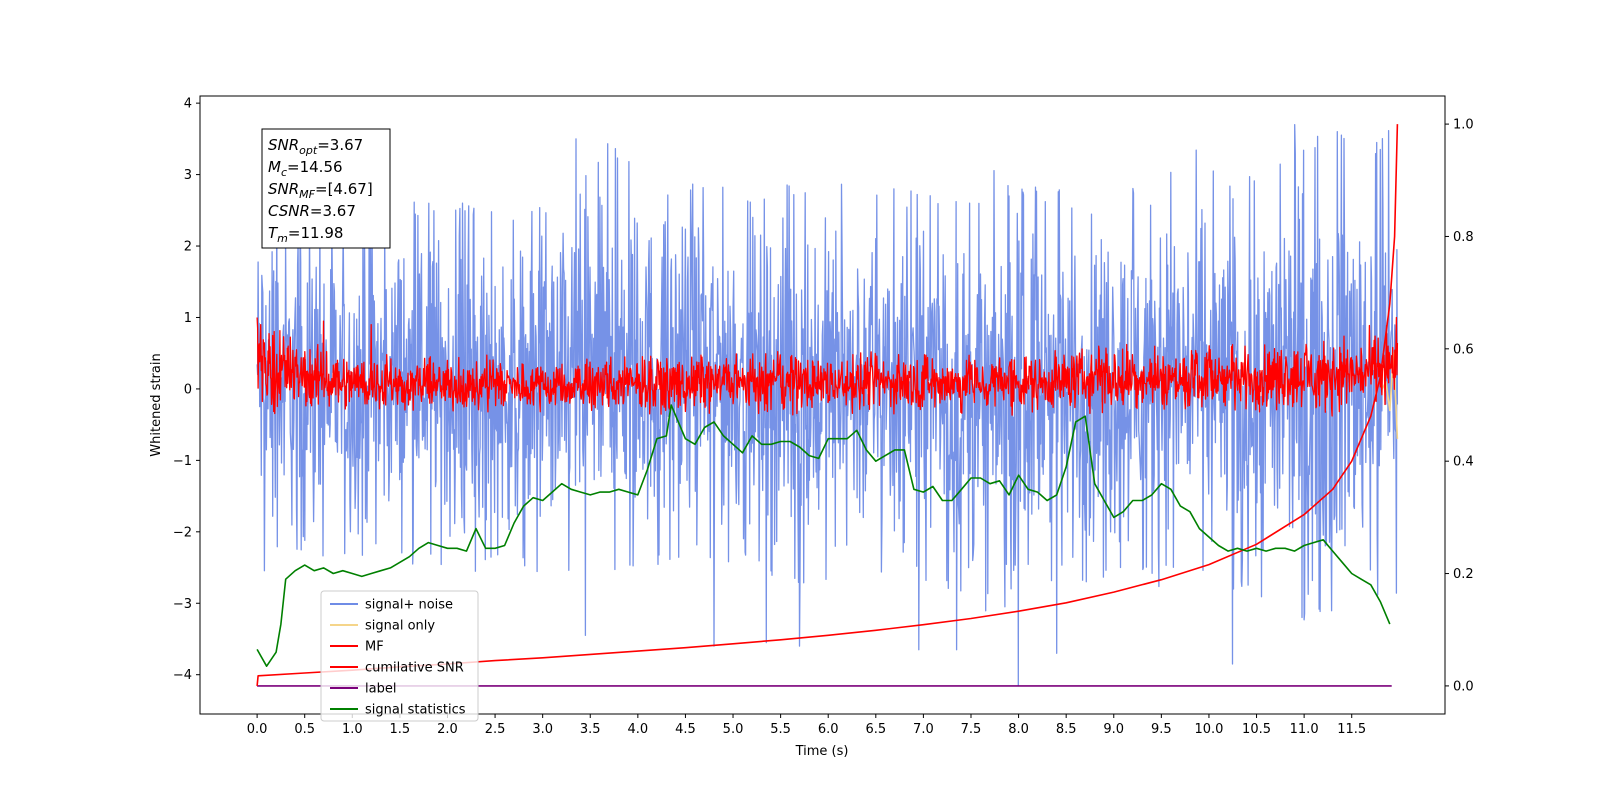 This screenshot has height=800, width=1600. What do you see at coordinates (374, 647) in the screenshot?
I see `legend-label: MF` at bounding box center [374, 647].